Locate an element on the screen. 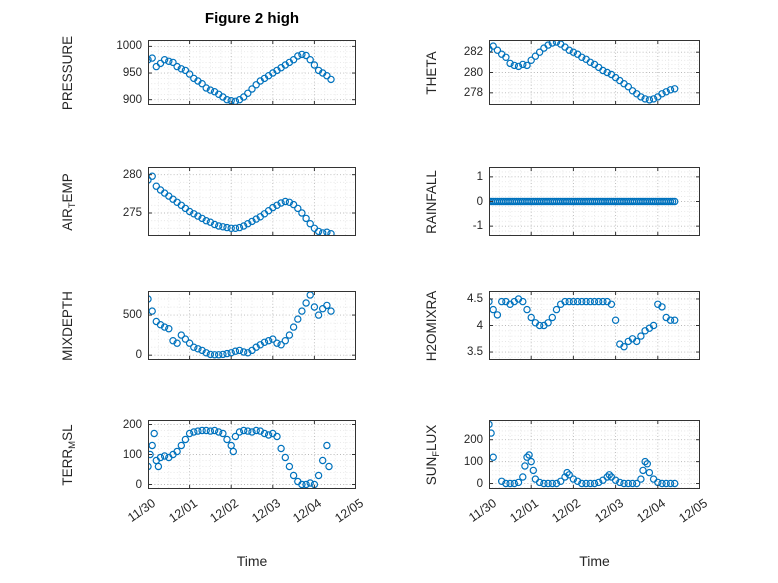 Image resolution: width=778 pixels, height=583 pixels. y-tick-label: 4.5 is located at coordinates (475, 298).